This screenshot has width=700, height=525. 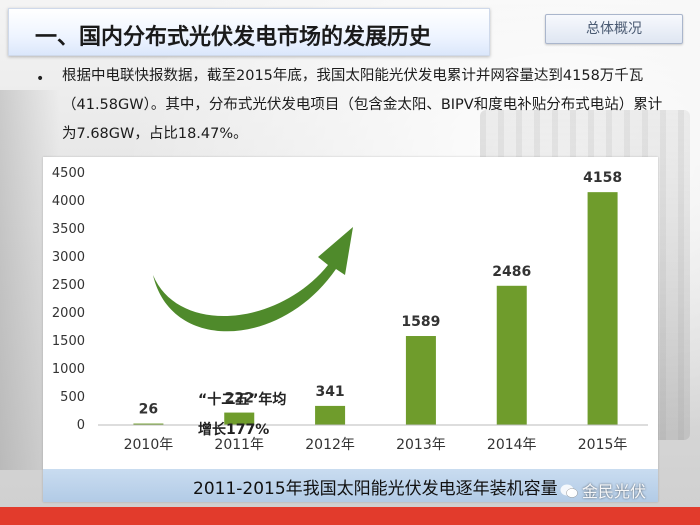 What do you see at coordinates (512, 445) in the screenshot?
I see `x-tick-label: 2014年` at bounding box center [512, 445].